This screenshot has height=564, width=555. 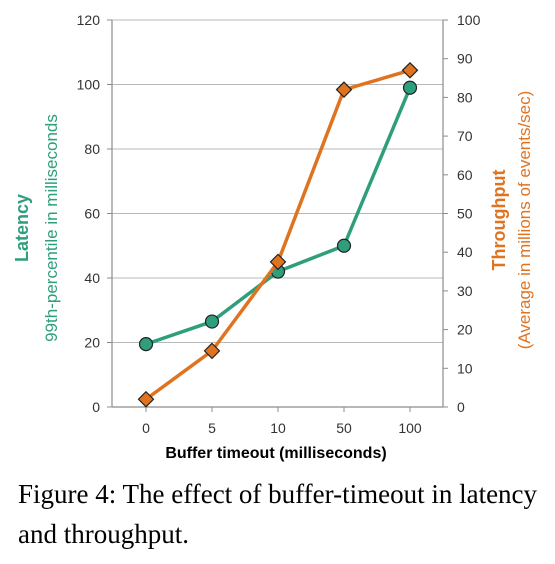 I want to click on right-tick-label: 90, so click(x=465, y=59).